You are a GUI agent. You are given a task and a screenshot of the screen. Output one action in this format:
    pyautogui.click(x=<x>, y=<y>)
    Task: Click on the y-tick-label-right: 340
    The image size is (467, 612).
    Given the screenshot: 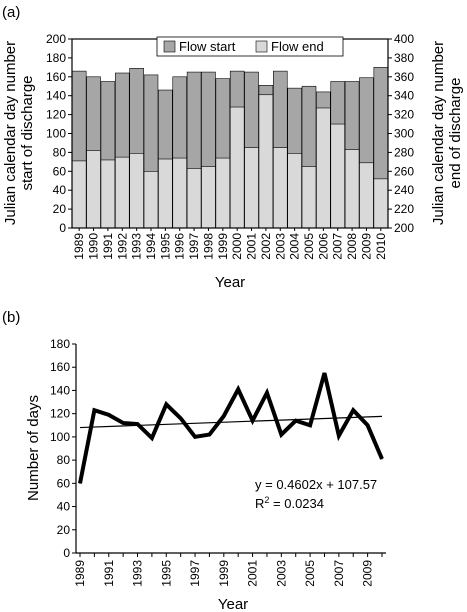 What is the action you would take?
    pyautogui.click(x=404, y=96)
    